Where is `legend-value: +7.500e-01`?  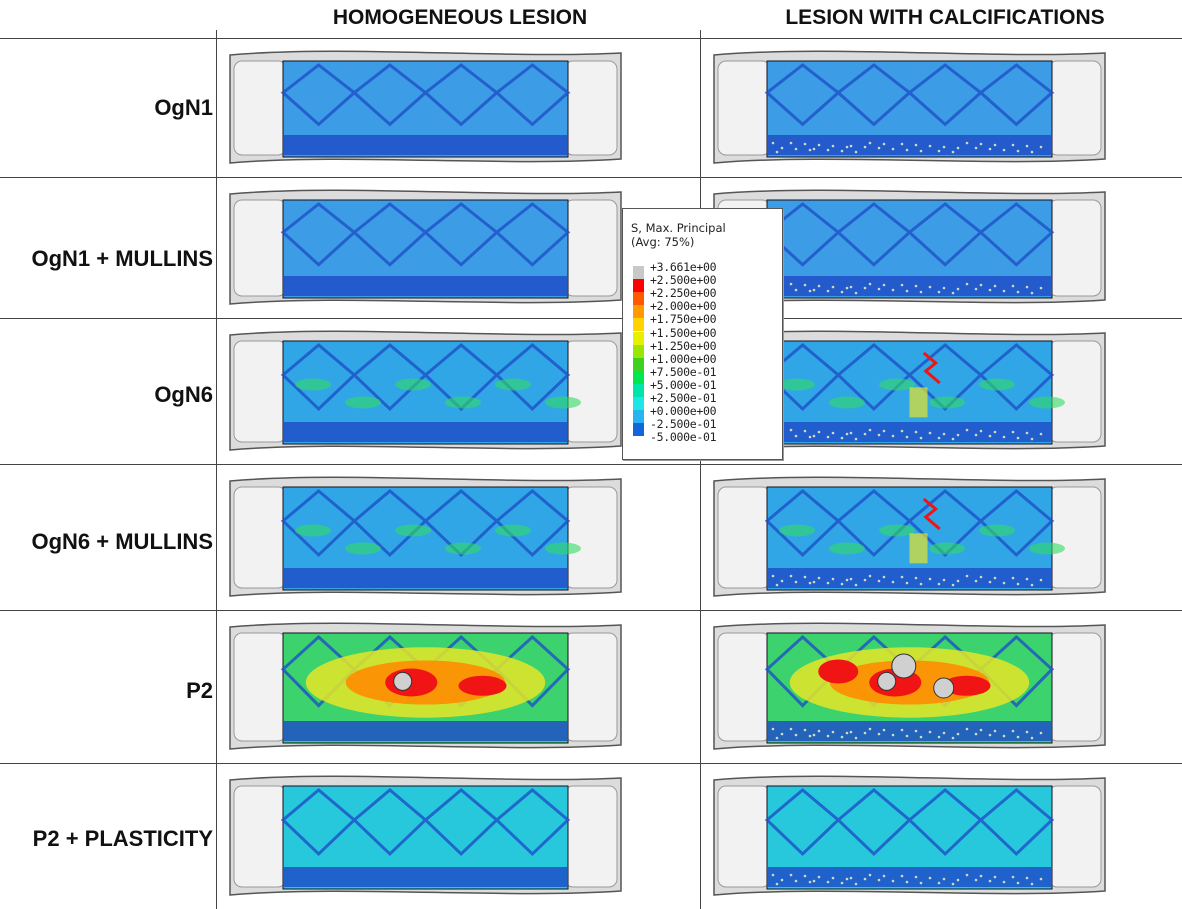 legend-value: +7.500e-01 is located at coordinates (683, 371).